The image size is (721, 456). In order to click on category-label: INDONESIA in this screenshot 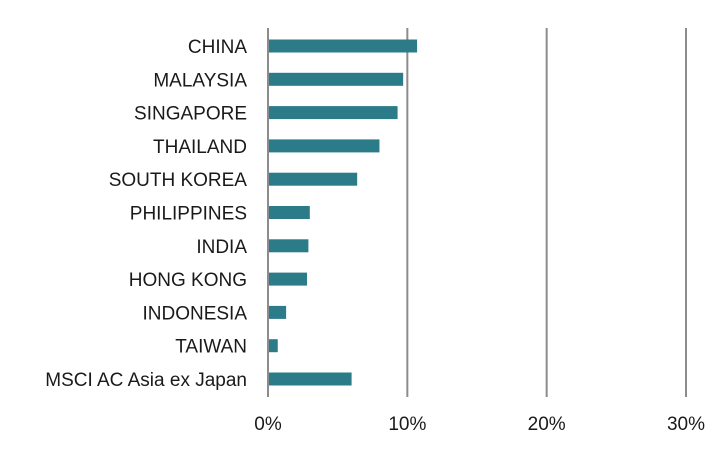, I will do `click(194, 313)`.